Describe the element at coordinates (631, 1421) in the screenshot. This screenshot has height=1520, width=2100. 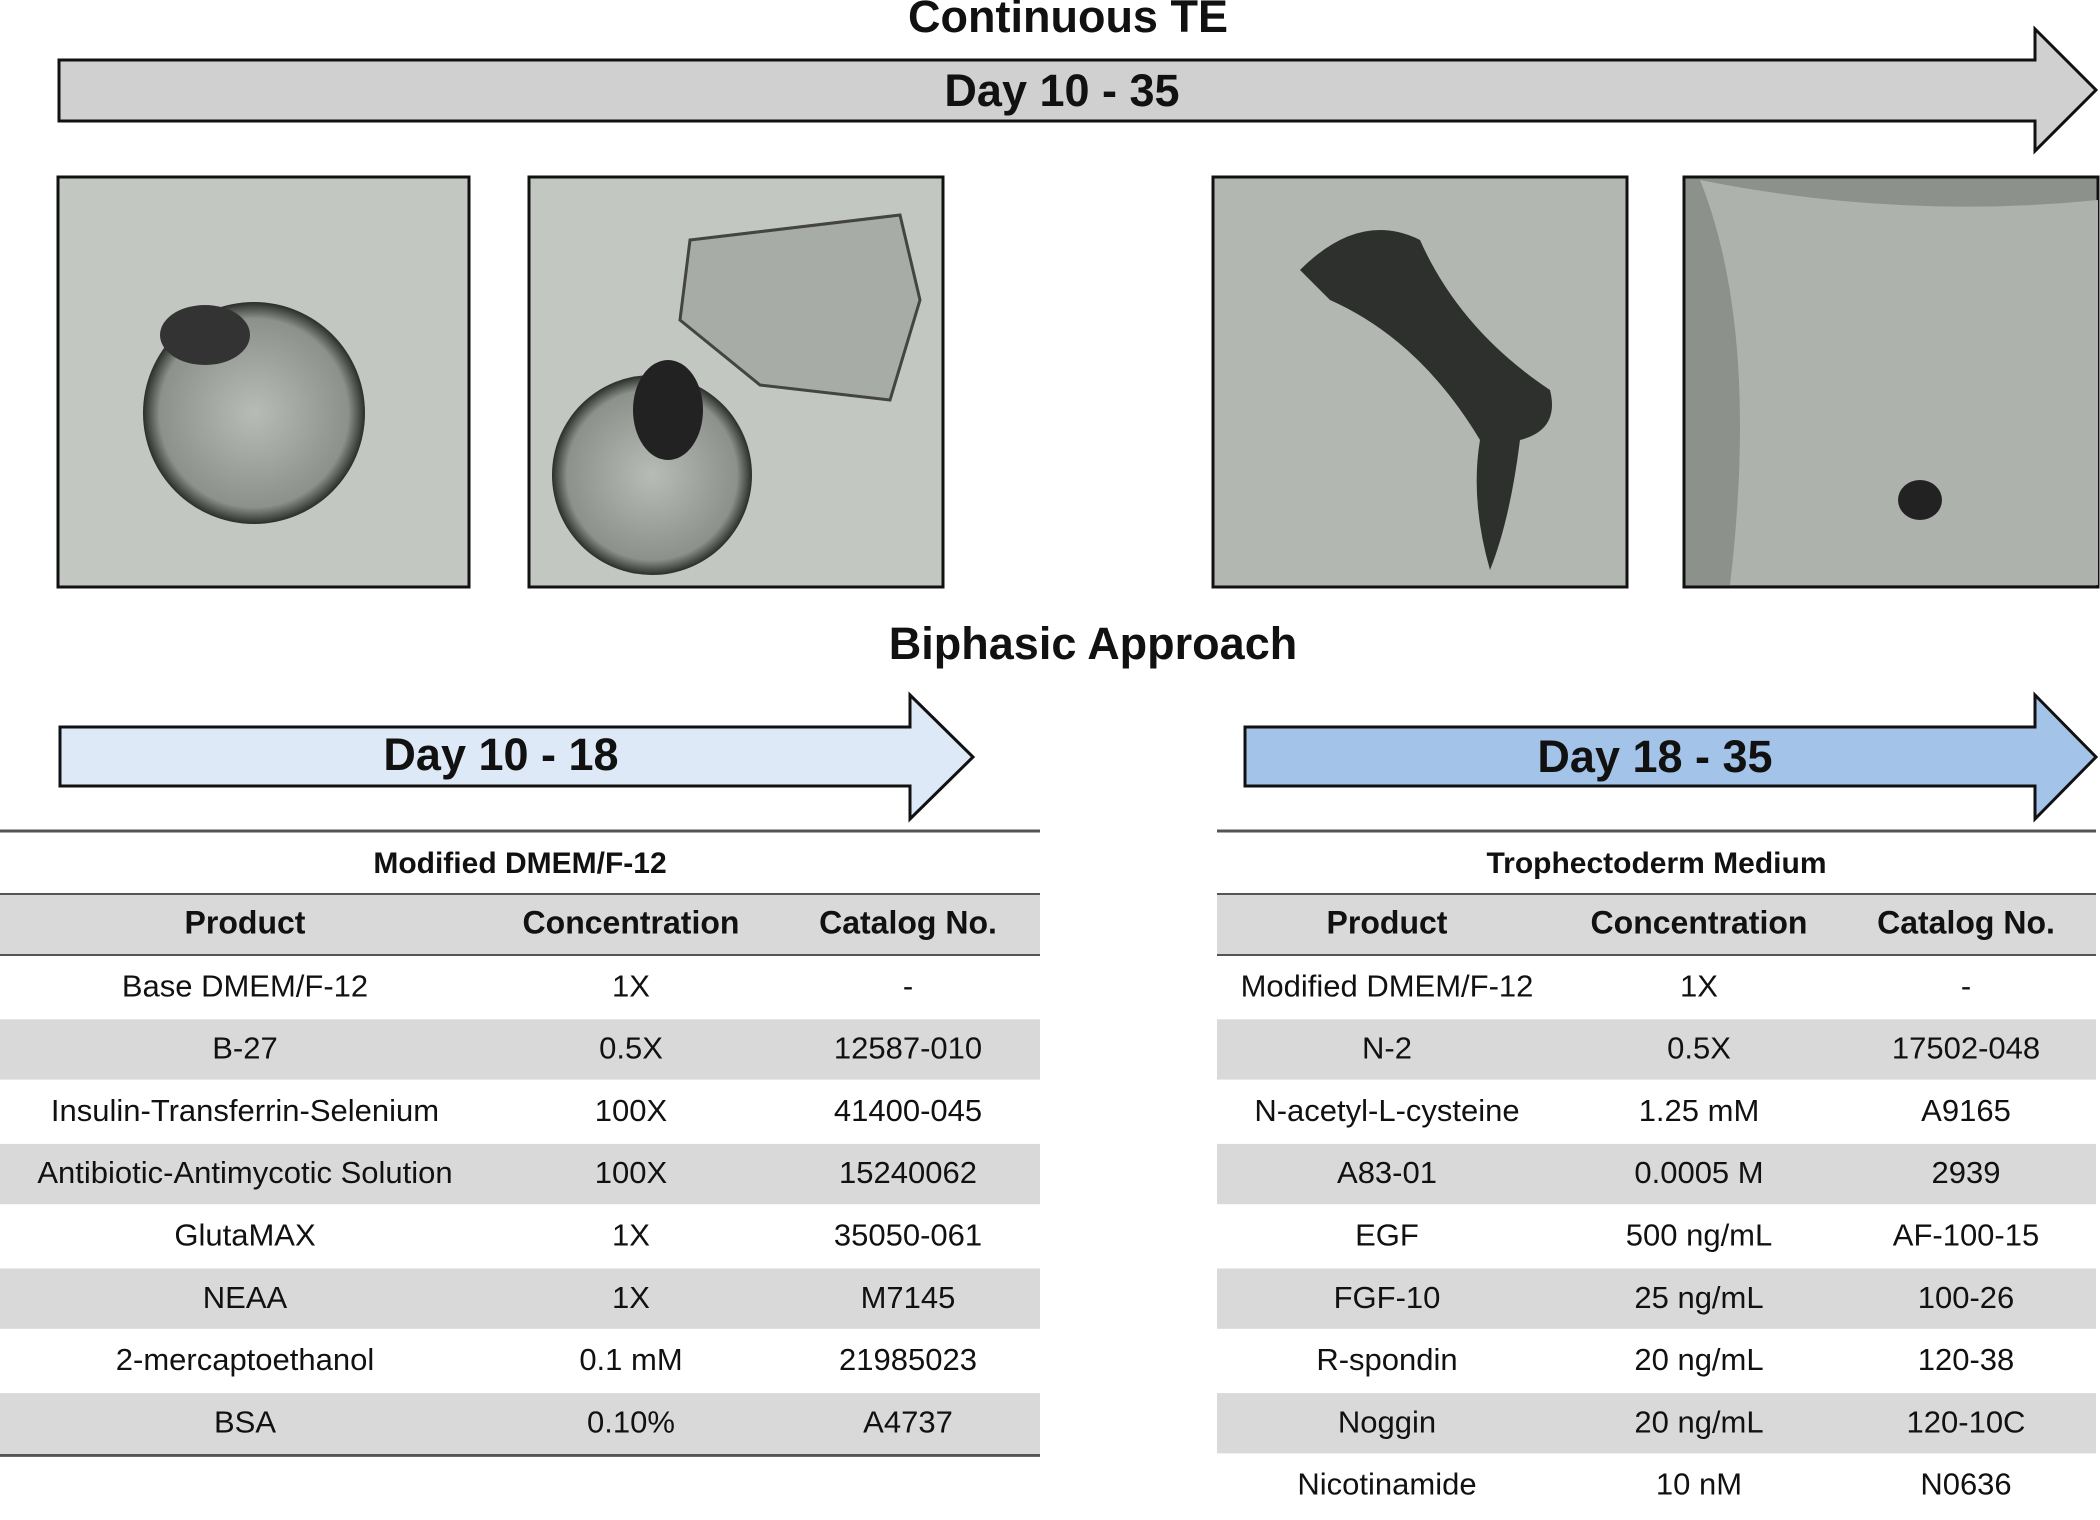
I see `table-cell: 0.10%` at that location.